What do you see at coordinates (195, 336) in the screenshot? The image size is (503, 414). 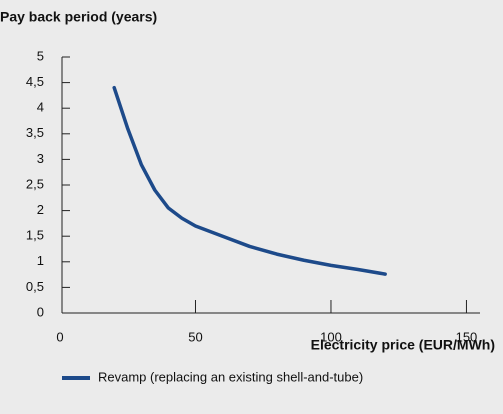 I see `x-tick-label: 50` at bounding box center [195, 336].